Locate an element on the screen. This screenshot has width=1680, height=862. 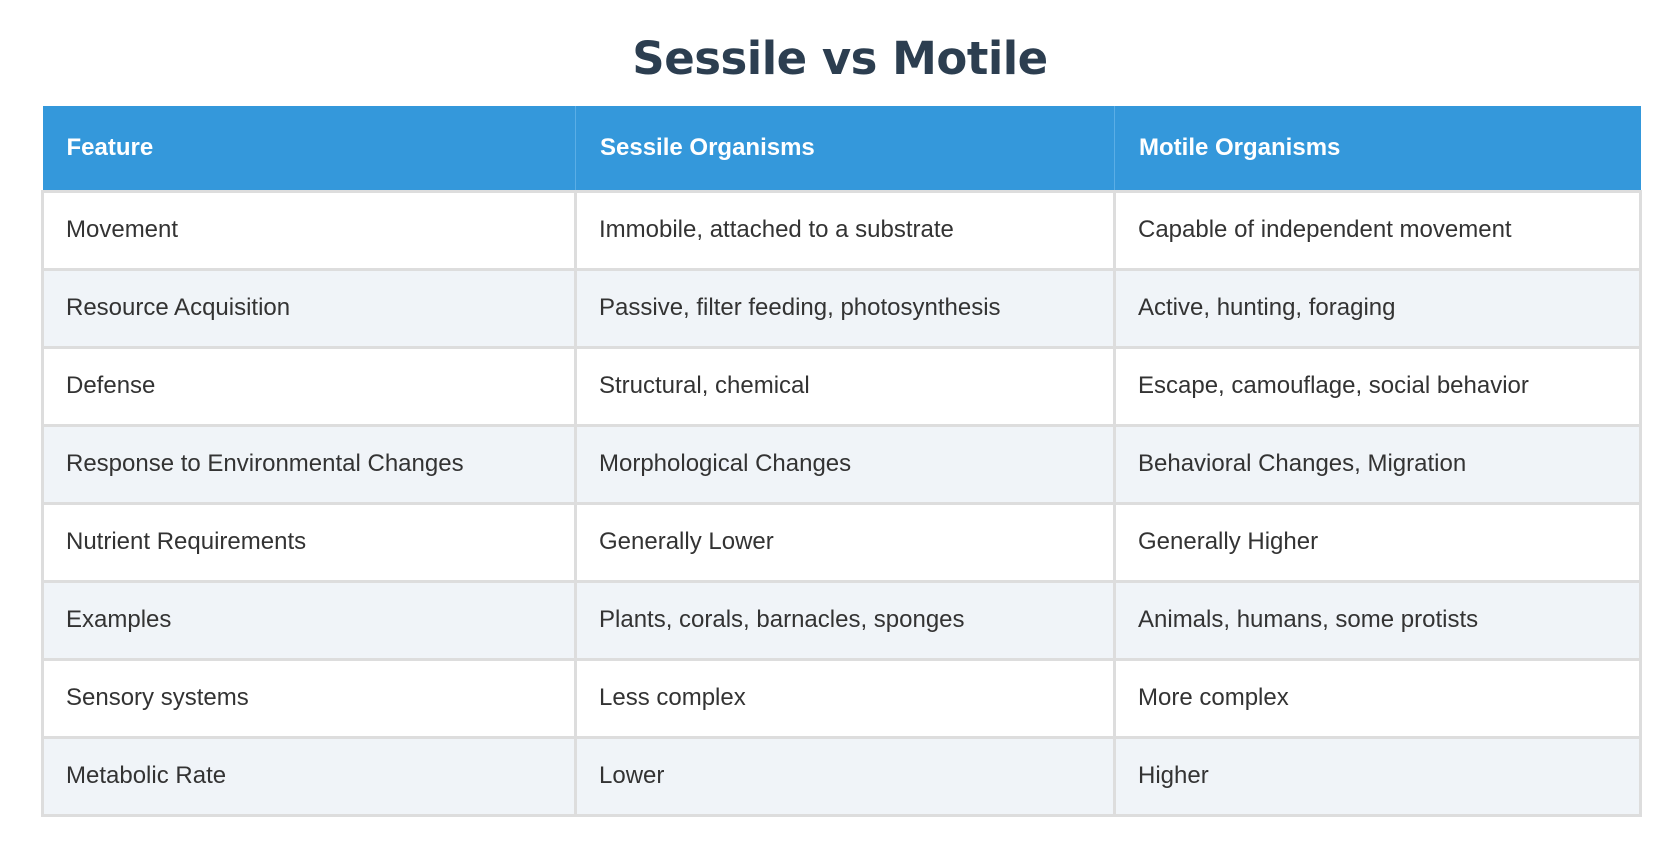
feature-cell: Defense is located at coordinates (309, 386).